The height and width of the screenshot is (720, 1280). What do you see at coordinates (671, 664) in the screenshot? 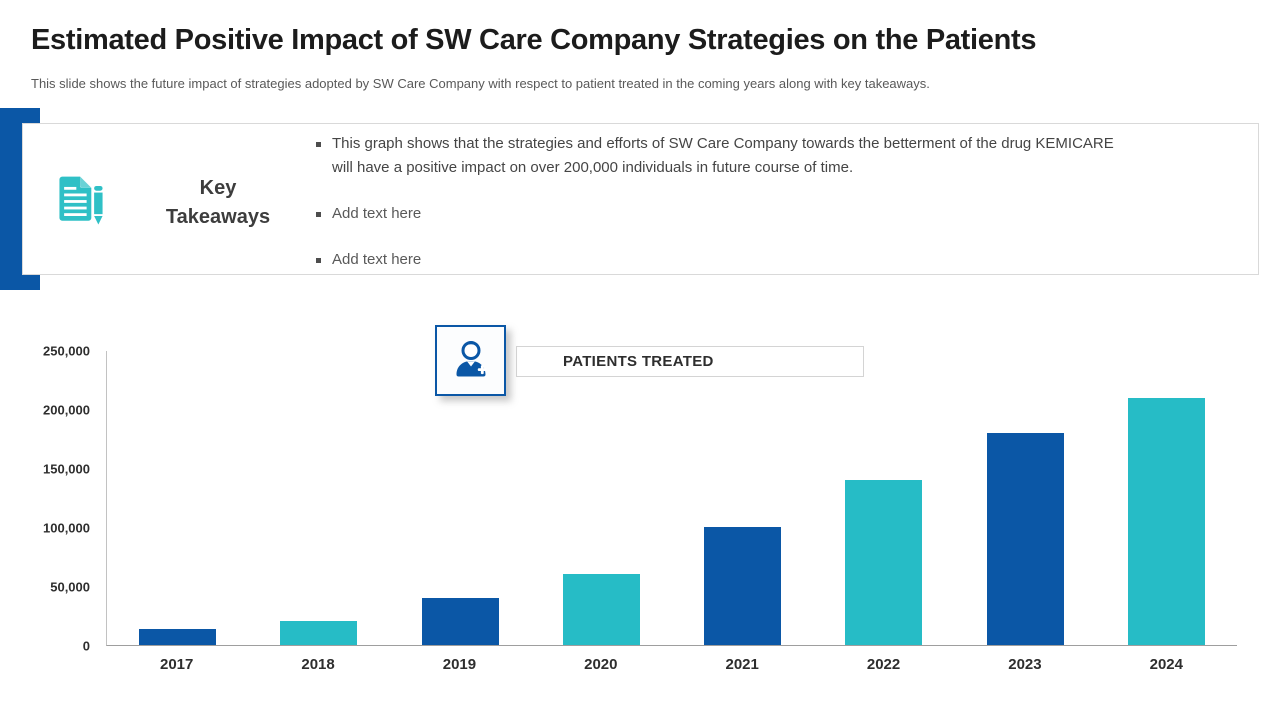
I see `x-axis: 2017 2018 2019 2020 2021 2022 2023 2024` at bounding box center [671, 664].